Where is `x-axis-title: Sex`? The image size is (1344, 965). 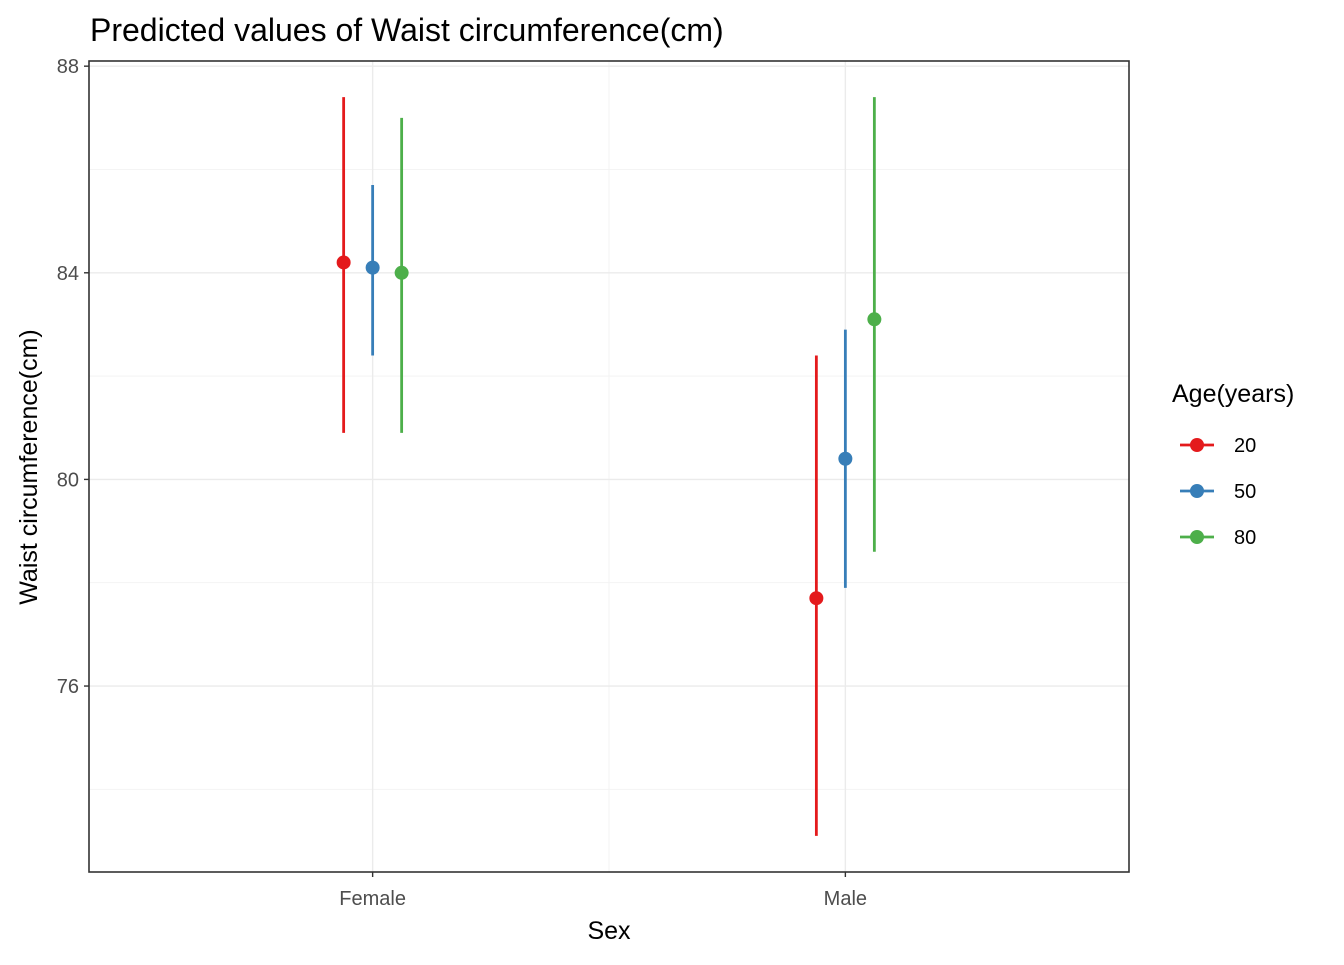 x-axis-title: Sex is located at coordinates (609, 931).